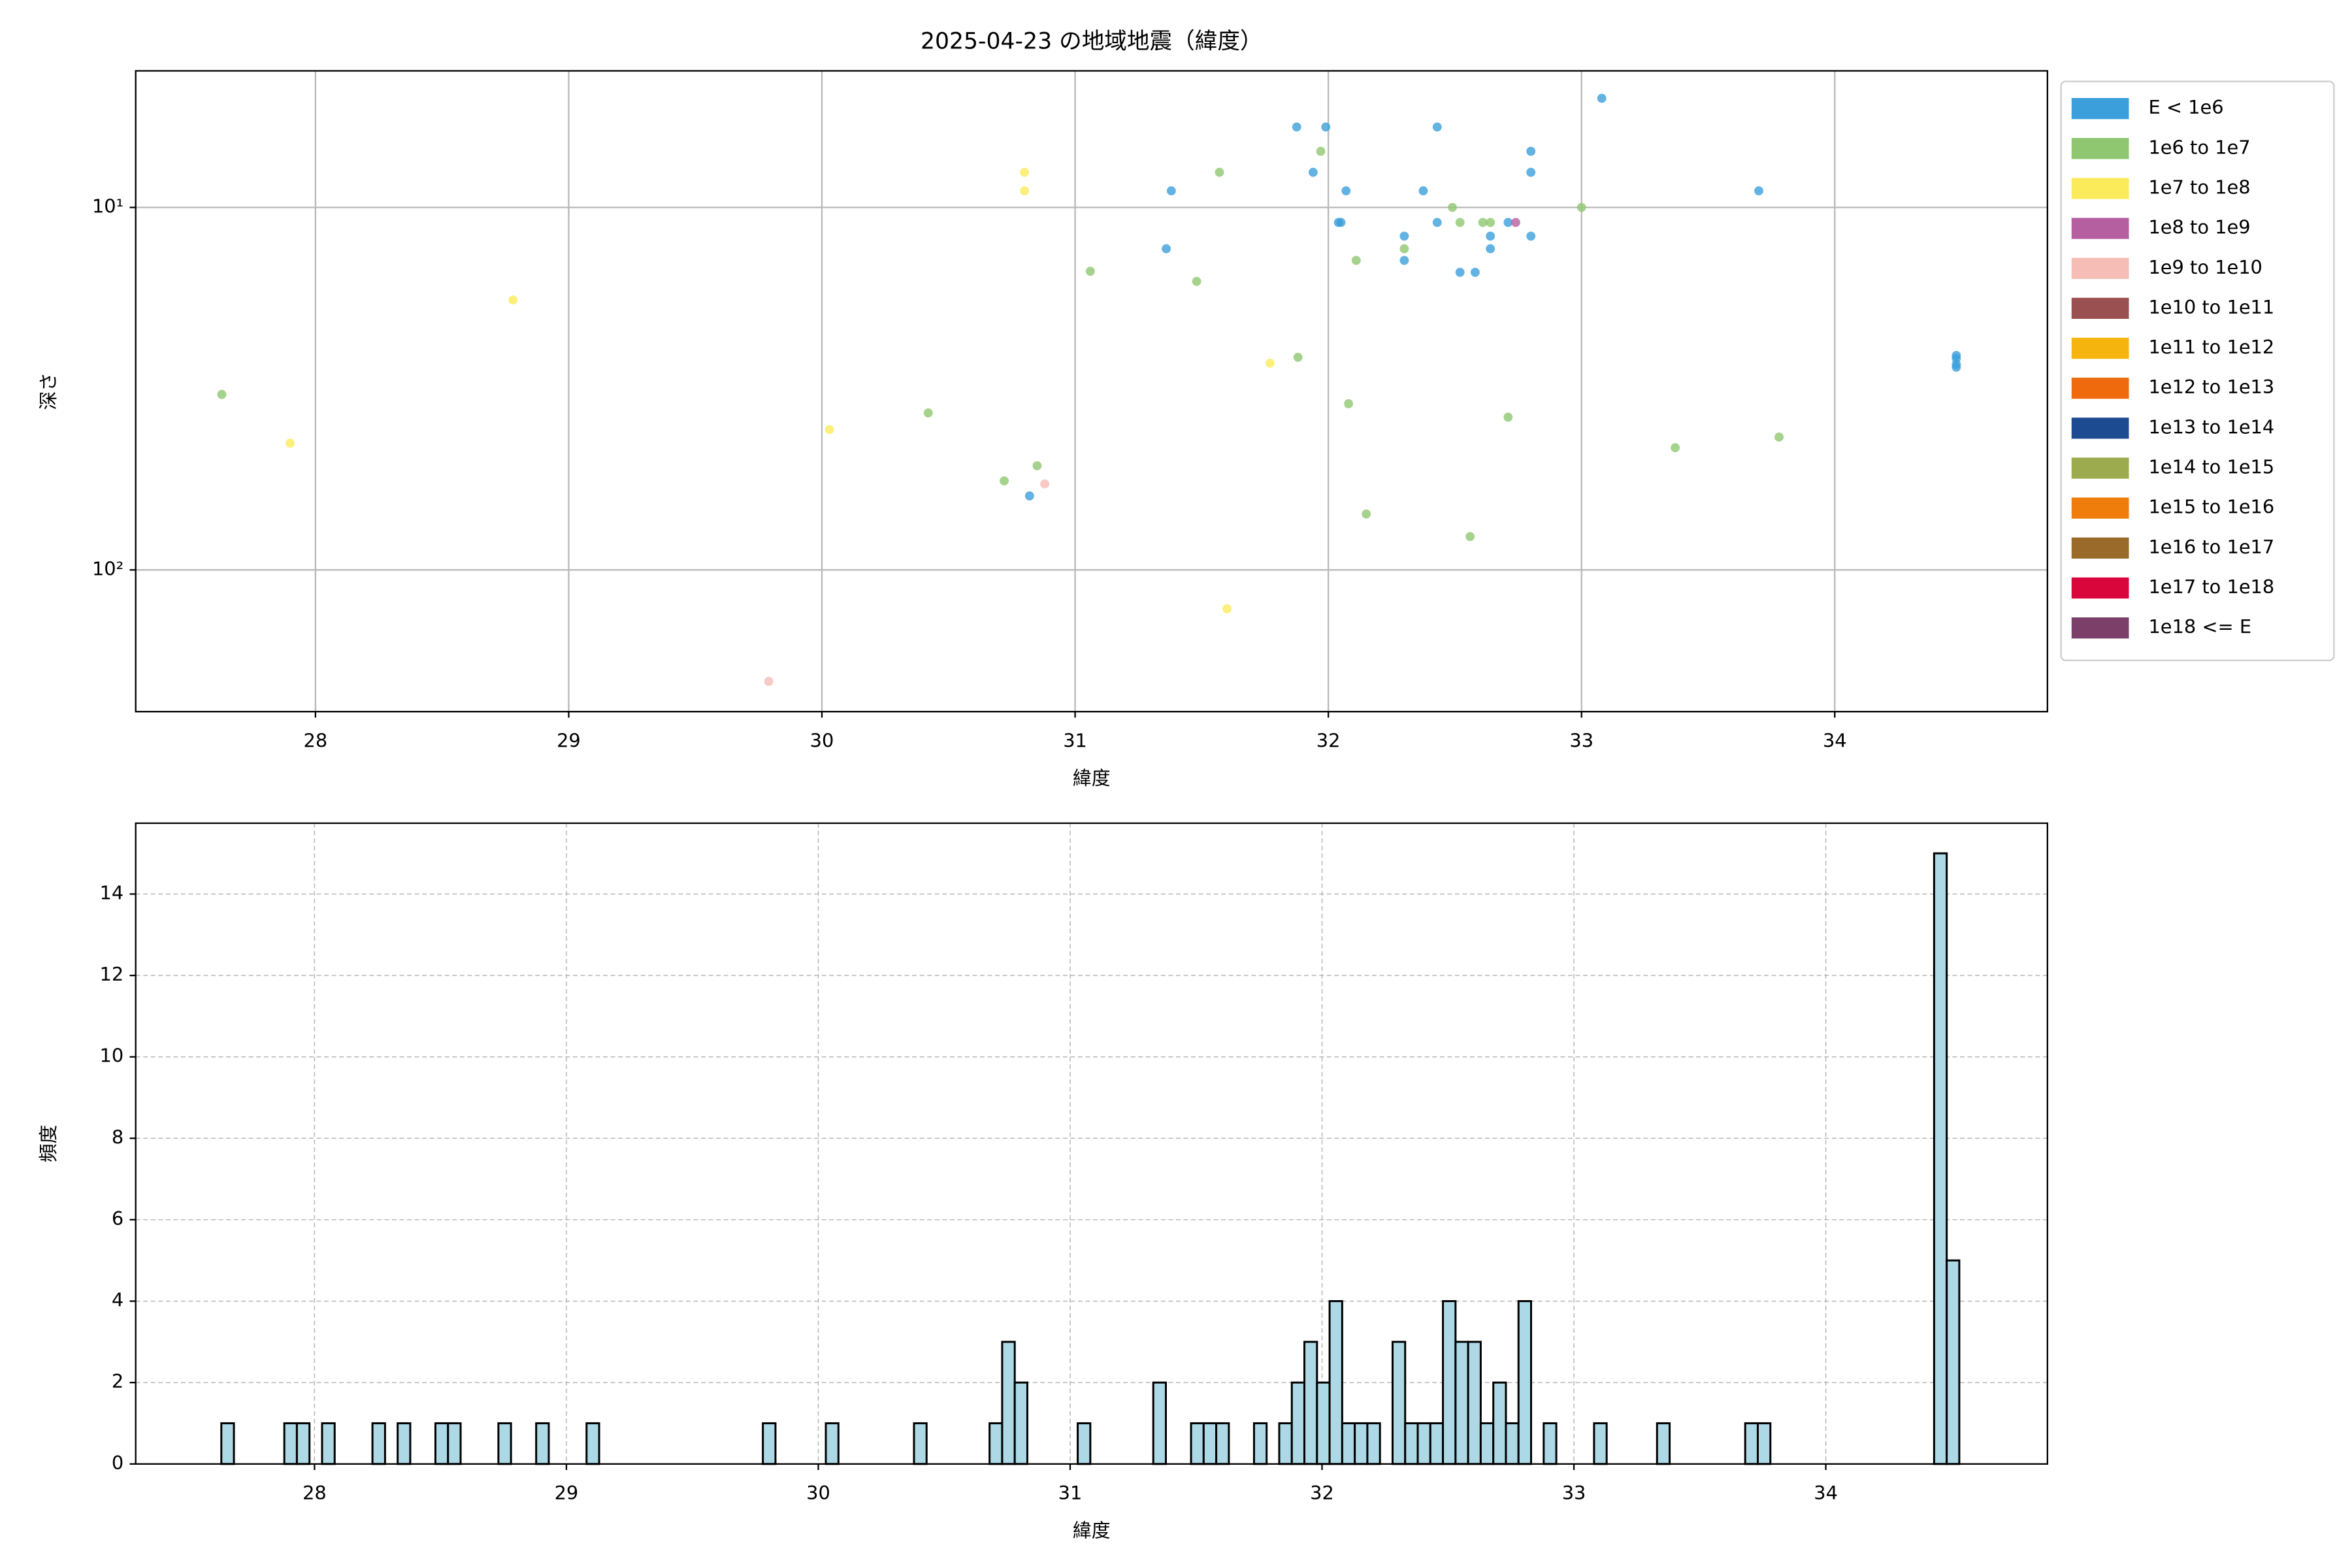 Image resolution: width=2352 pixels, height=1568 pixels. What do you see at coordinates (1328, 740) in the screenshot?
I see `x-tick-label: 32` at bounding box center [1328, 740].